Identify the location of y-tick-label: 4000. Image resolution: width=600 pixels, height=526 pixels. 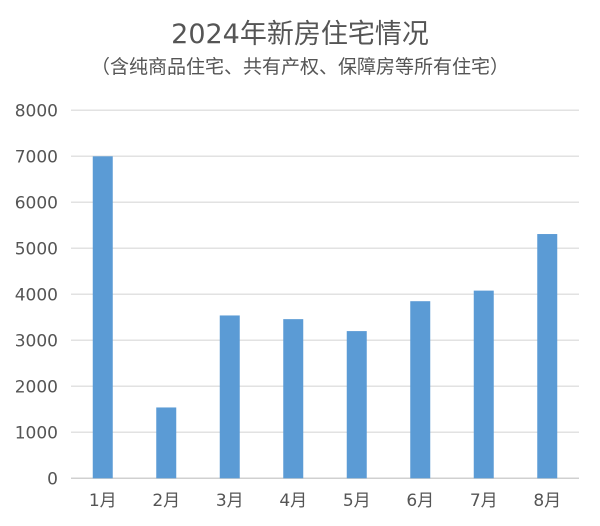
(36, 295).